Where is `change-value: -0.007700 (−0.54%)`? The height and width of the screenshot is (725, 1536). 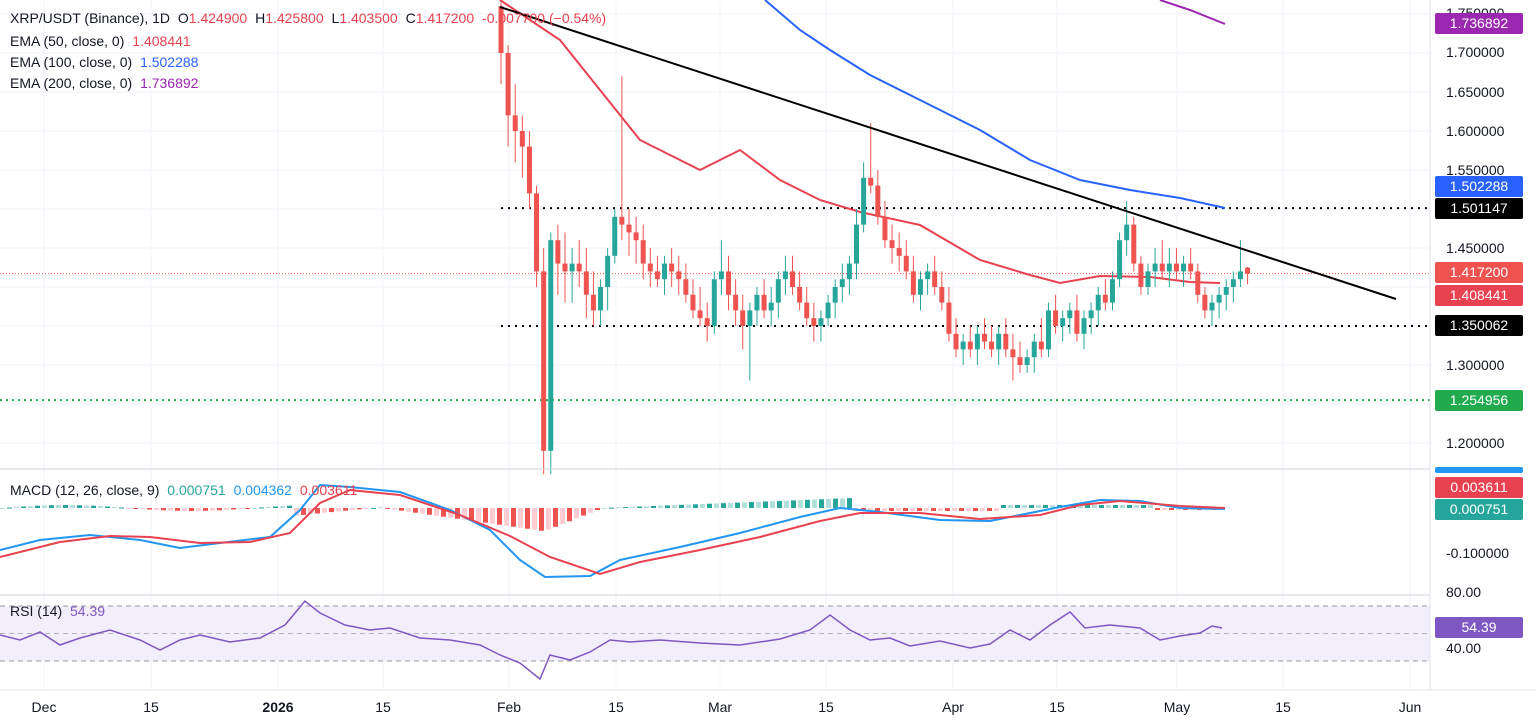 change-value: -0.007700 (−0.54%) is located at coordinates (544, 18).